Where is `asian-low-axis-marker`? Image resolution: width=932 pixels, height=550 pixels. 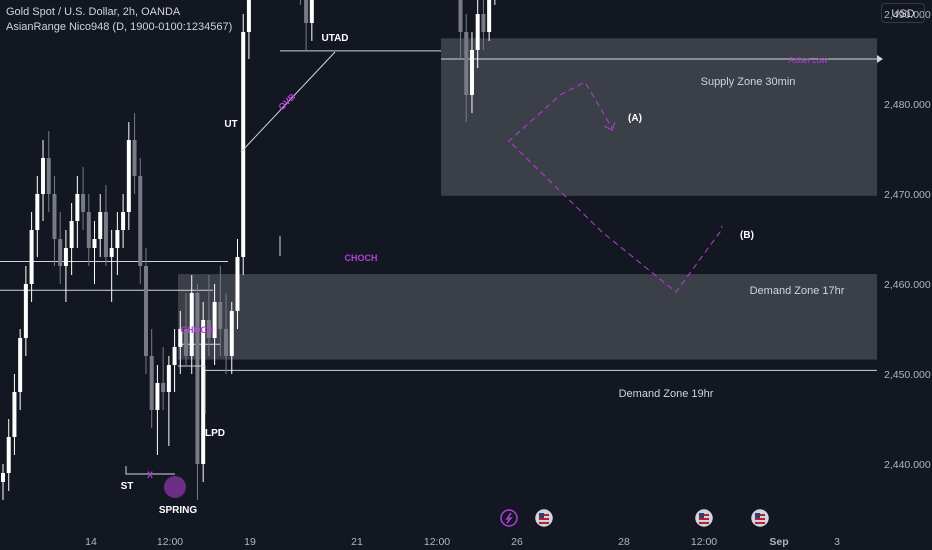 asian-low-axis-marker is located at coordinates (880, 59).